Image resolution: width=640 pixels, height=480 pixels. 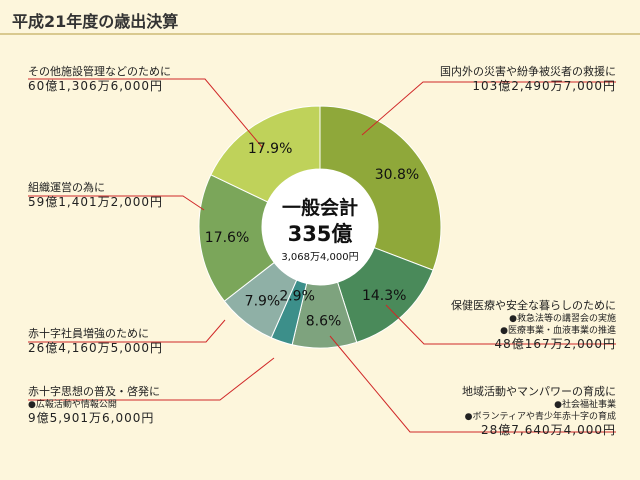 I want to click on legend-amount: 59億1,401万2,000円, so click(x=95, y=202).